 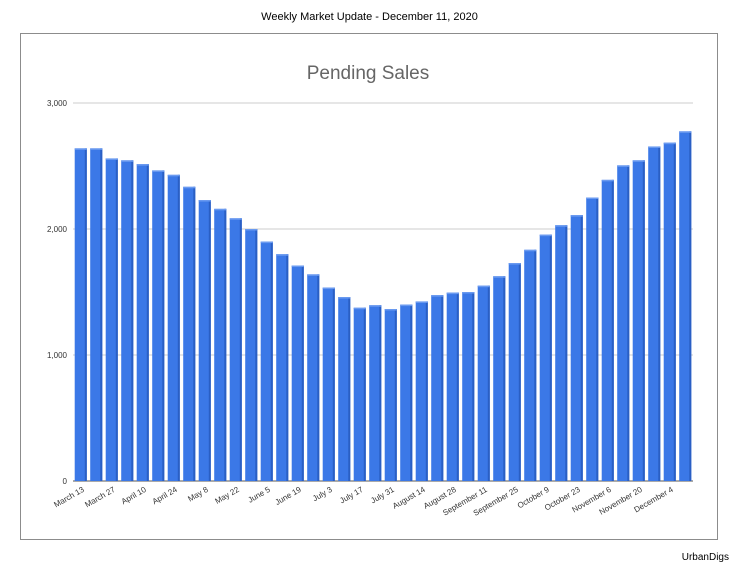 What do you see at coordinates (57, 103) in the screenshot?
I see `y-tick-label: 3,000` at bounding box center [57, 103].